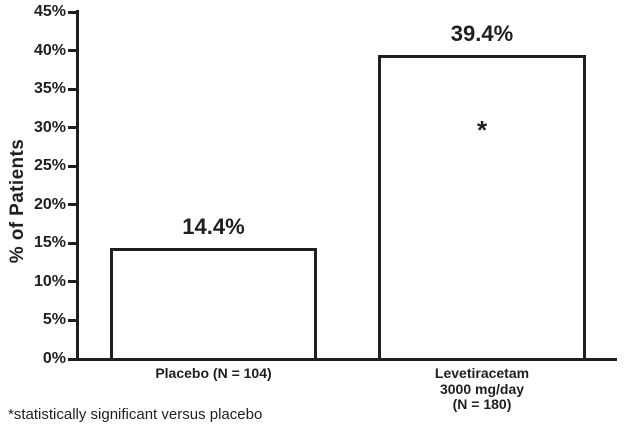 The height and width of the screenshot is (434, 628). Describe the element at coordinates (49, 127) in the screenshot. I see `y-axis-tick-label: 30%` at that location.